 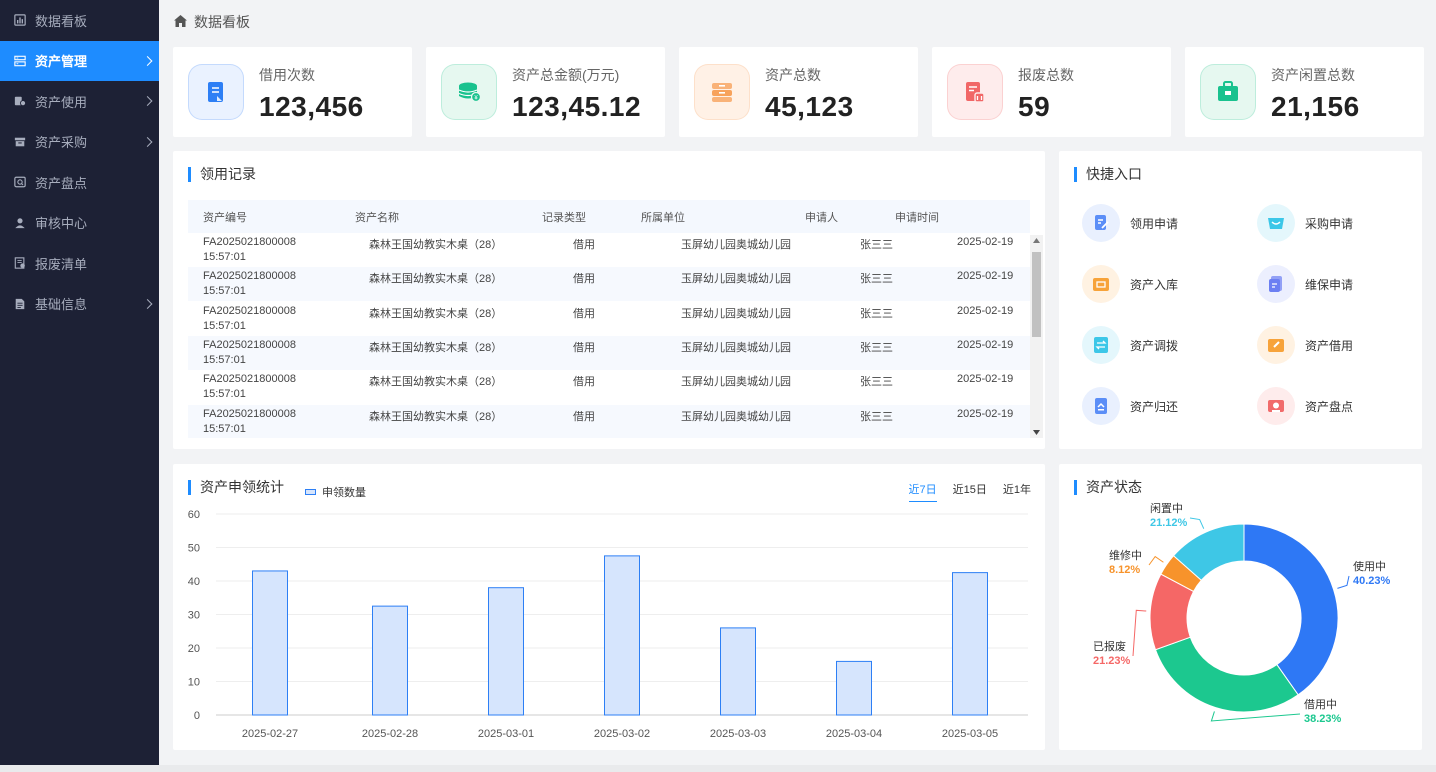 What do you see at coordinates (1036, 240) in the screenshot?
I see `scroll-up-icon` at bounding box center [1036, 240].